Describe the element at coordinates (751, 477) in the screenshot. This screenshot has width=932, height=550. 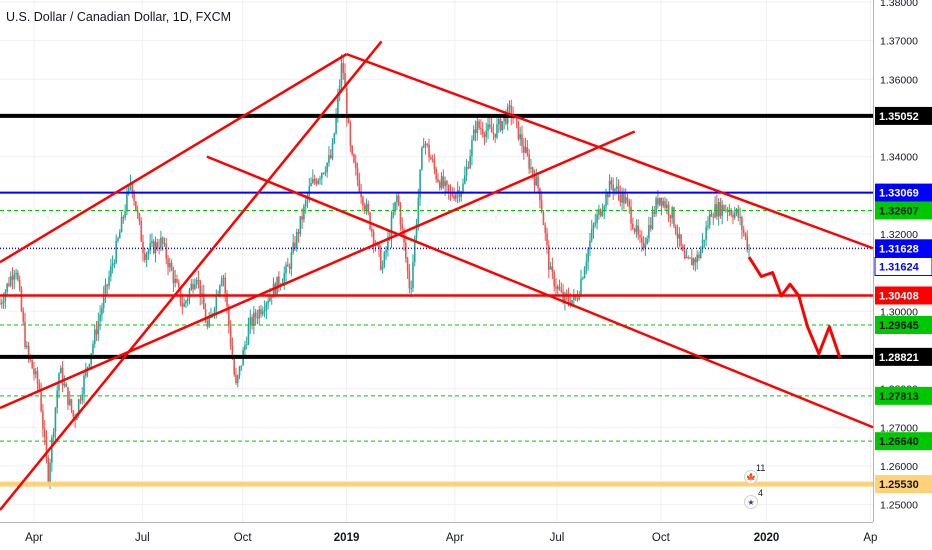
I see `canada-flag-icon: 🍁` at that location.